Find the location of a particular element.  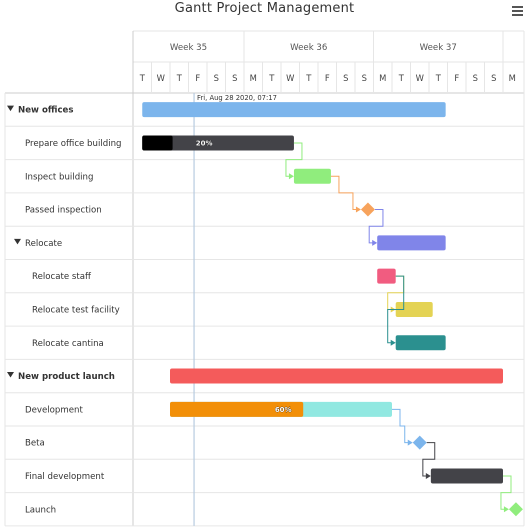

task-label: Development is located at coordinates (54, 410).